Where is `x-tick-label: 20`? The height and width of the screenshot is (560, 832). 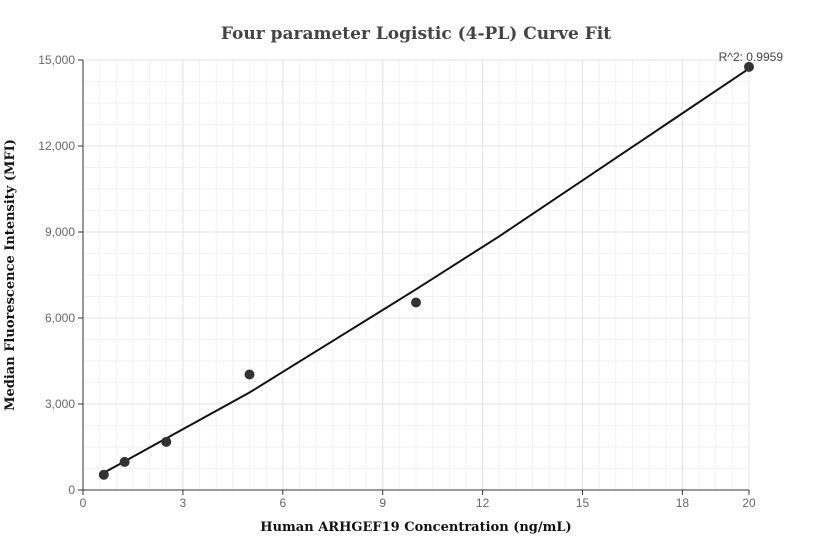
x-tick-label: 20 is located at coordinates (749, 503).